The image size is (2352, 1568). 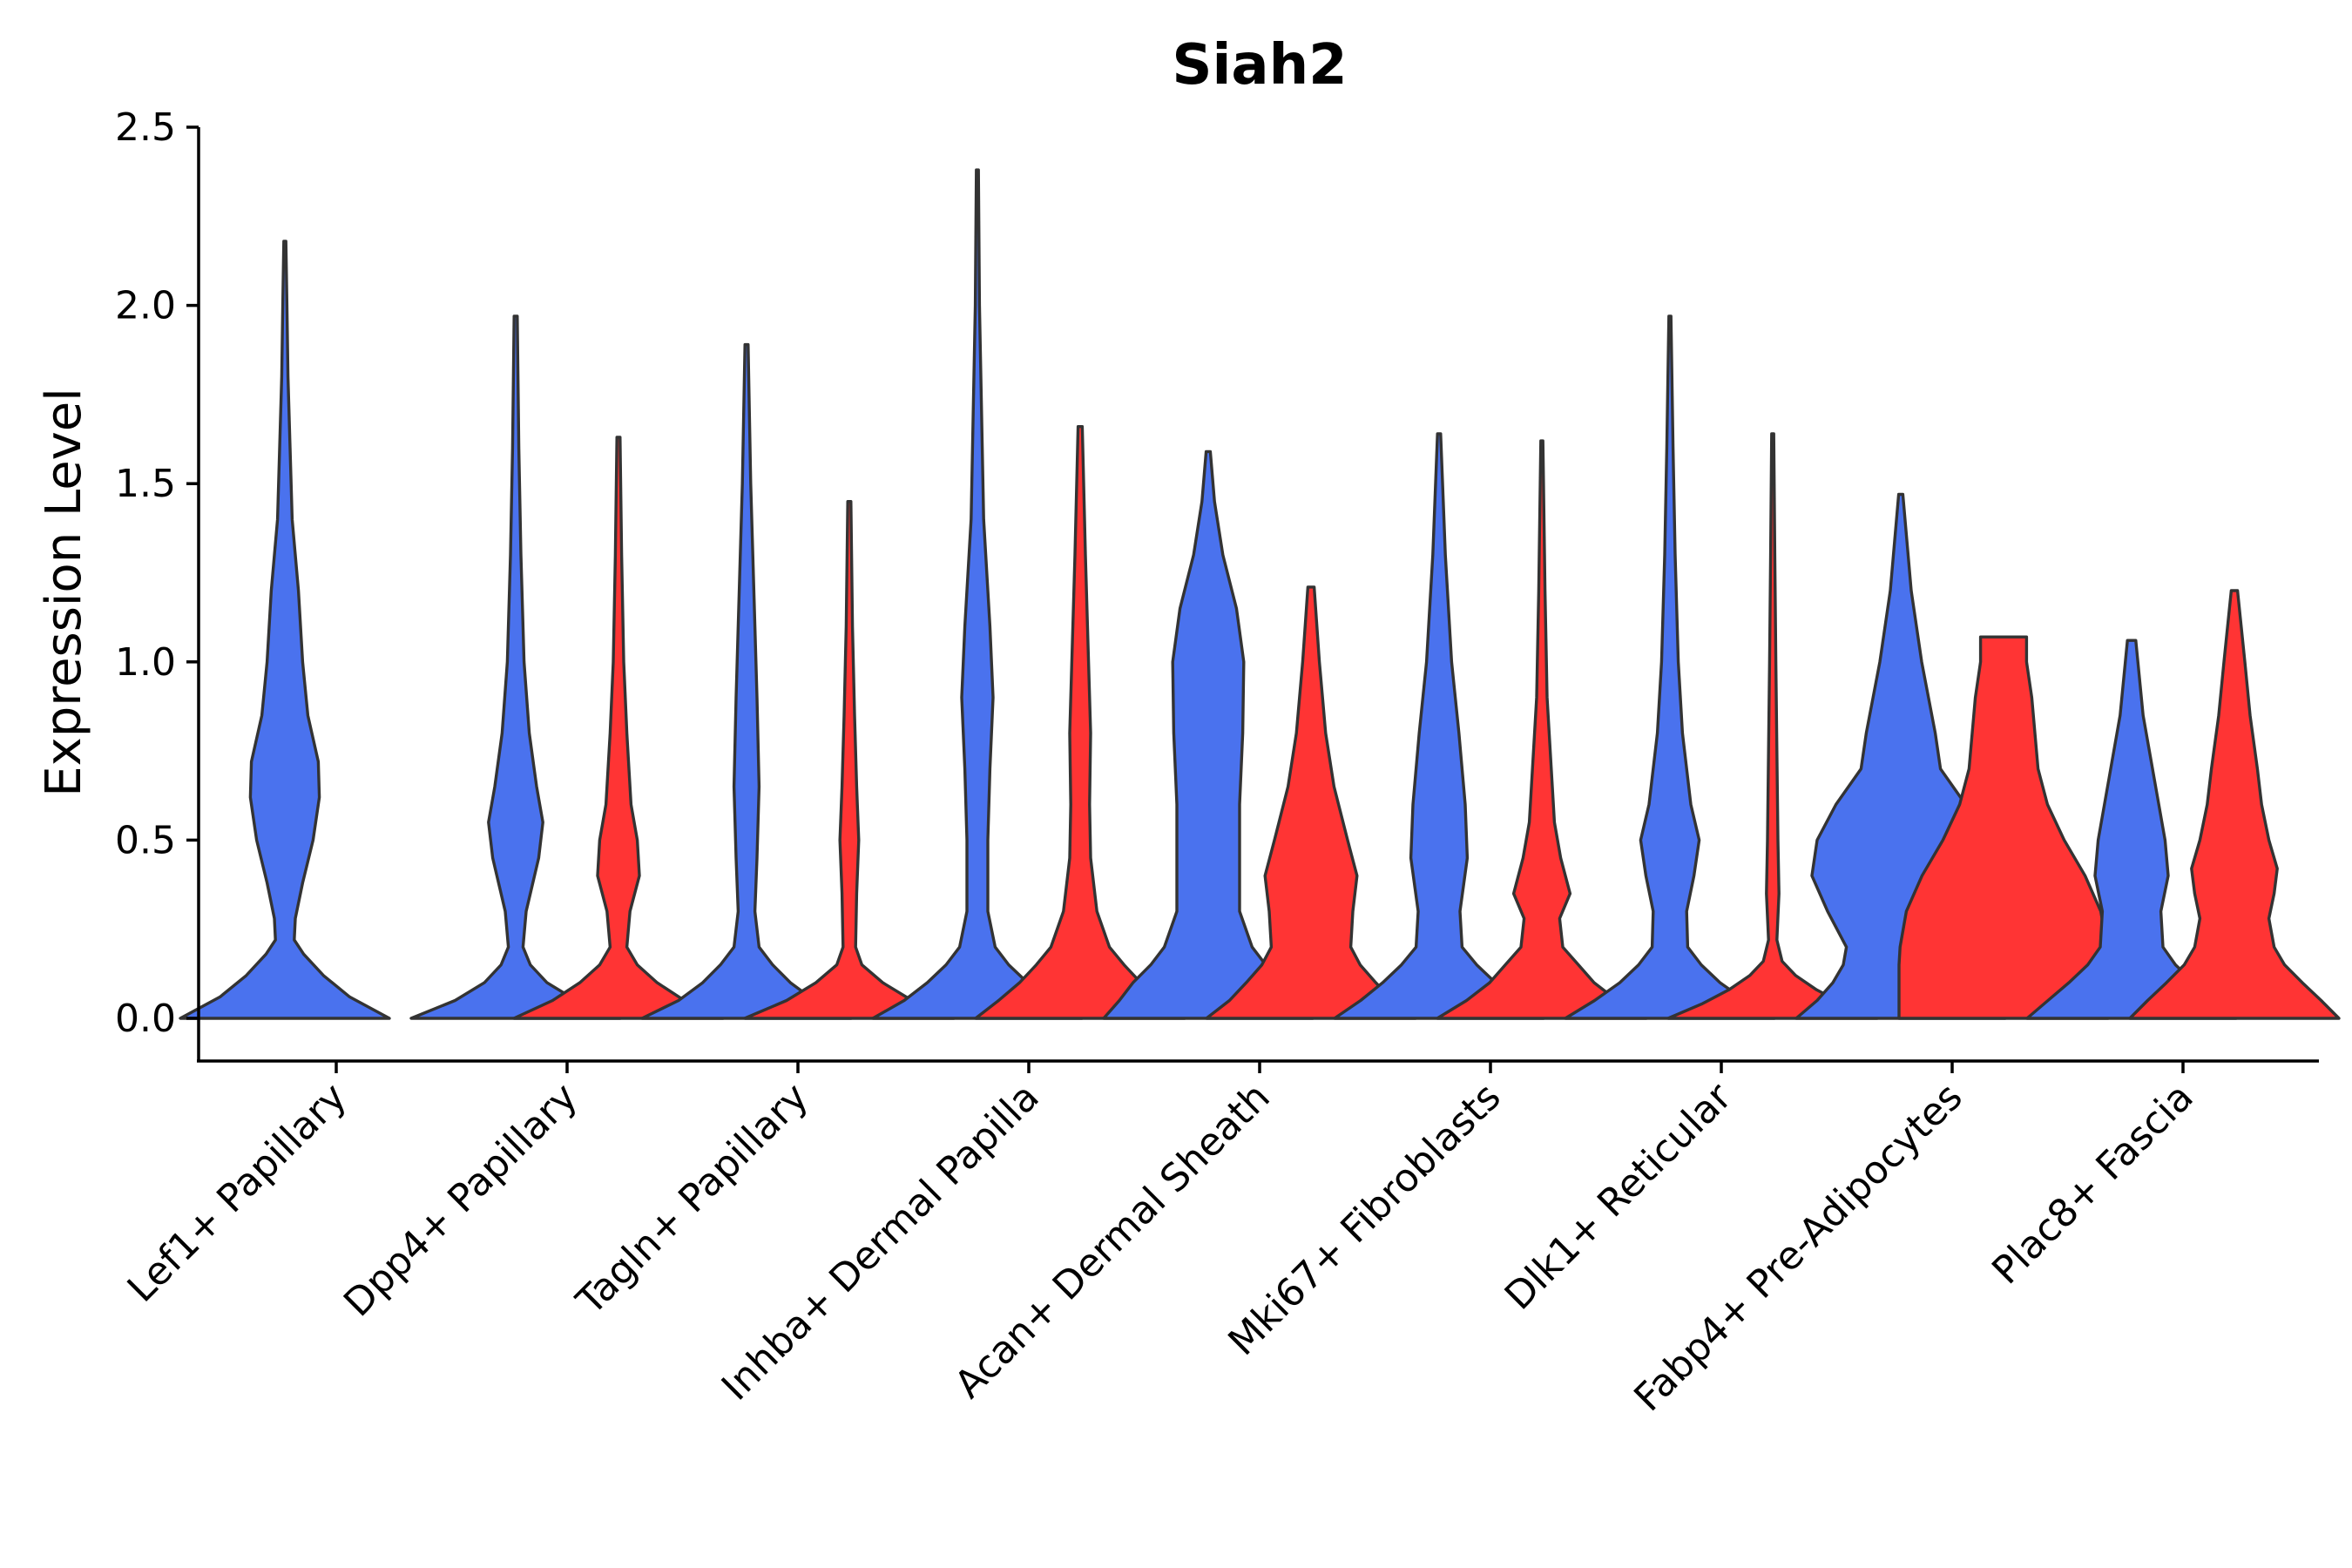 What do you see at coordinates (157, 573) in the screenshot?
I see `y-ticks: 0.0 0.5 1.0 1.5 2.0 2.5` at bounding box center [157, 573].